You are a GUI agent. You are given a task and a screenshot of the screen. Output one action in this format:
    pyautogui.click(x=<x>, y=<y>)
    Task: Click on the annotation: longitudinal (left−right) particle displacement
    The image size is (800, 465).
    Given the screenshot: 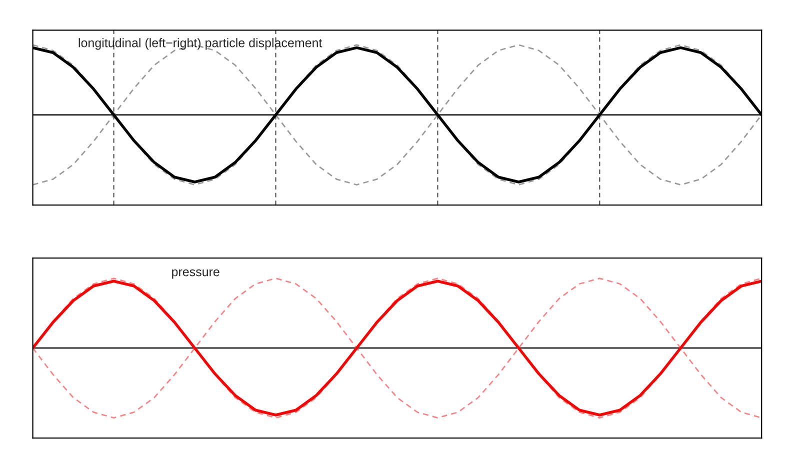 What is the action you would take?
    pyautogui.click(x=200, y=44)
    